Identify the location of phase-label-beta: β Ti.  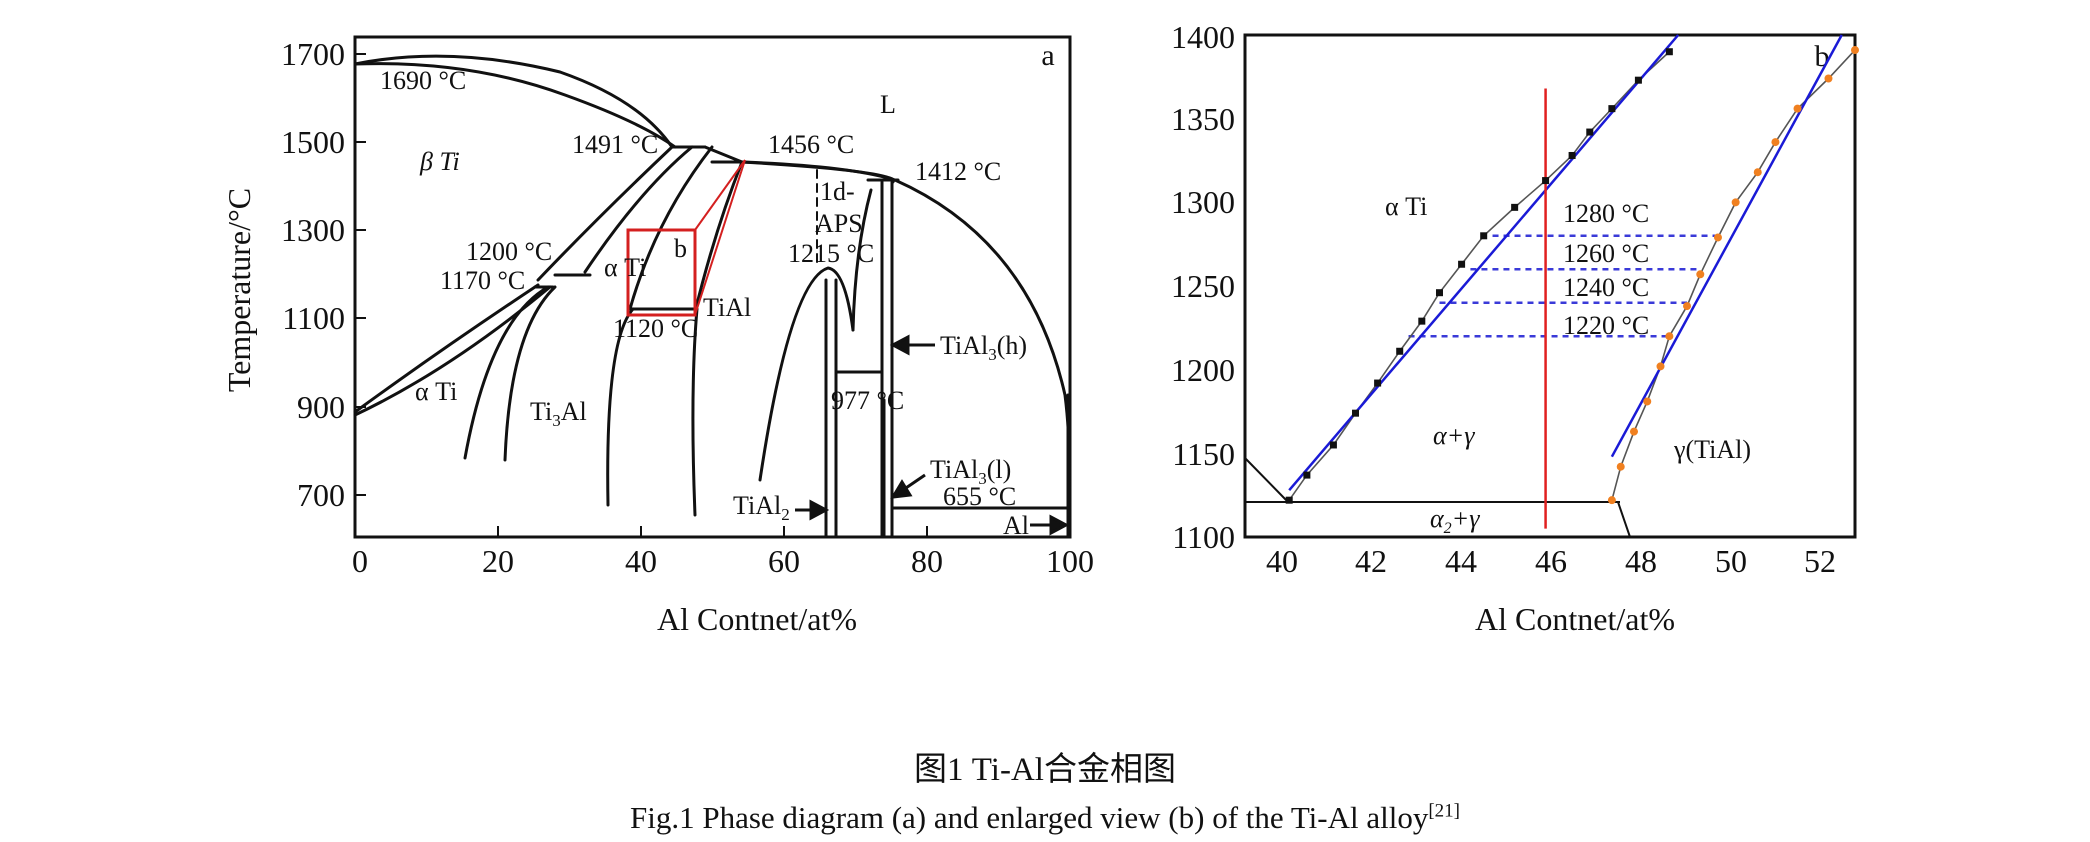
(439, 161).